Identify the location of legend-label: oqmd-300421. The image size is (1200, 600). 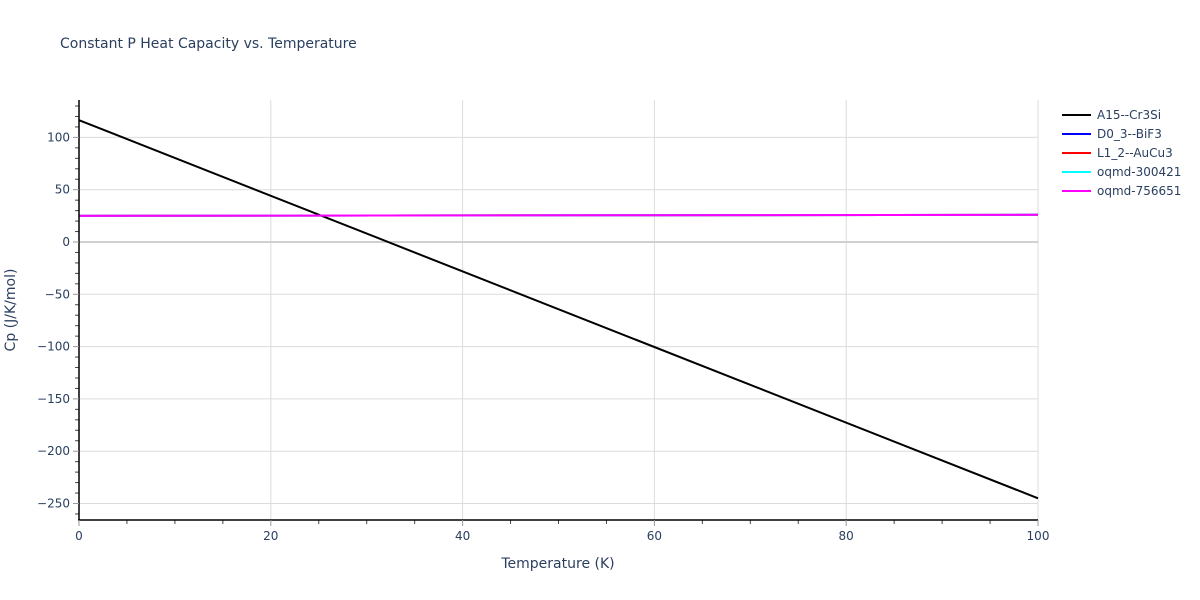
(1139, 171).